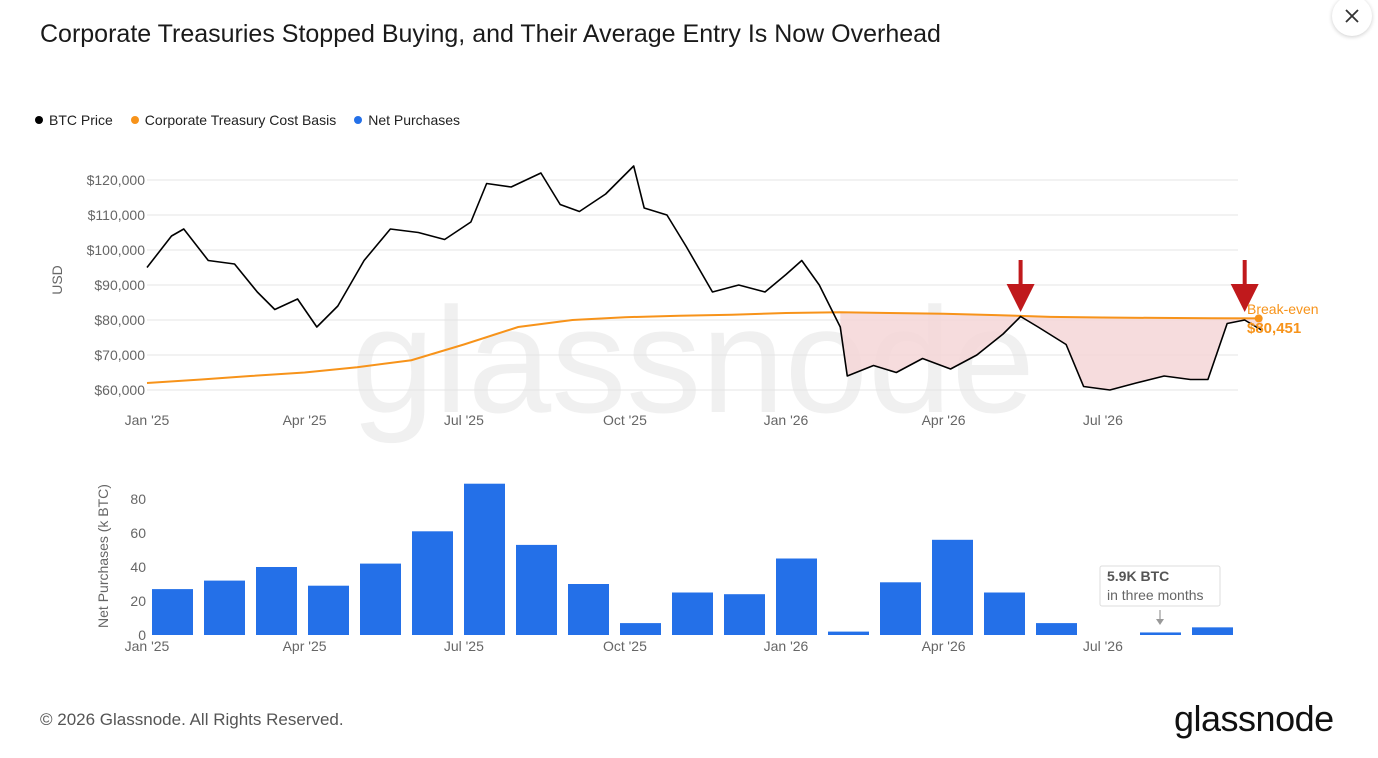 This screenshot has width=1378, height=758. I want to click on break-even-value: $80,451, so click(1274, 328).